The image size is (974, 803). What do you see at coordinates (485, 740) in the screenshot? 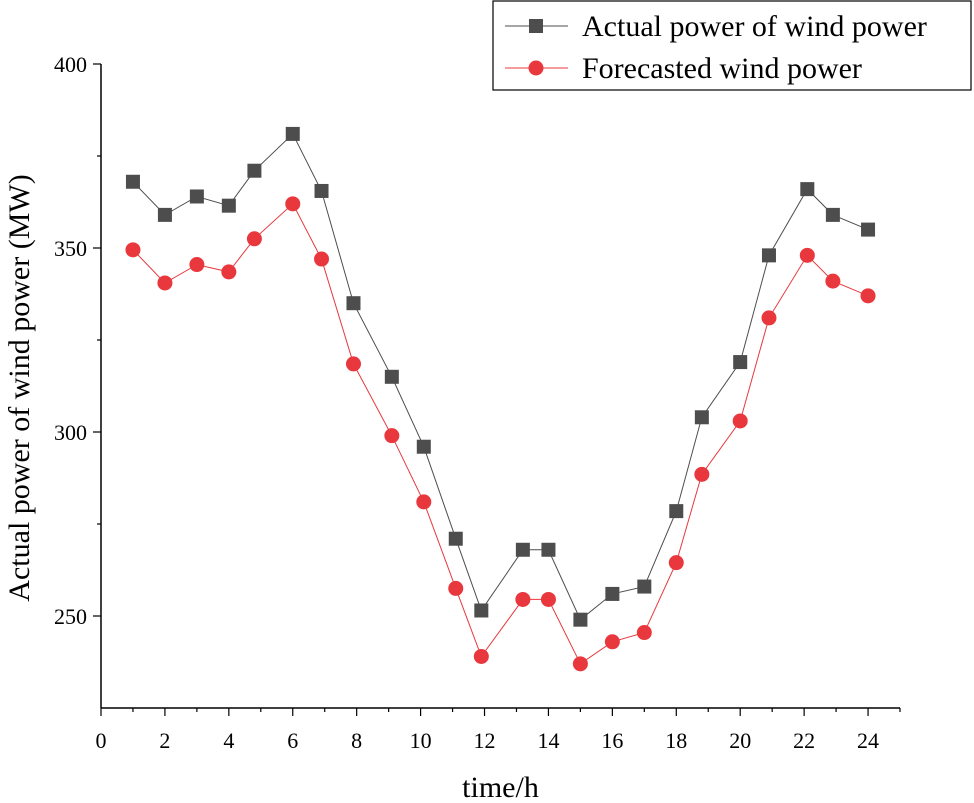
I see `x-tick-label: 12` at bounding box center [485, 740].